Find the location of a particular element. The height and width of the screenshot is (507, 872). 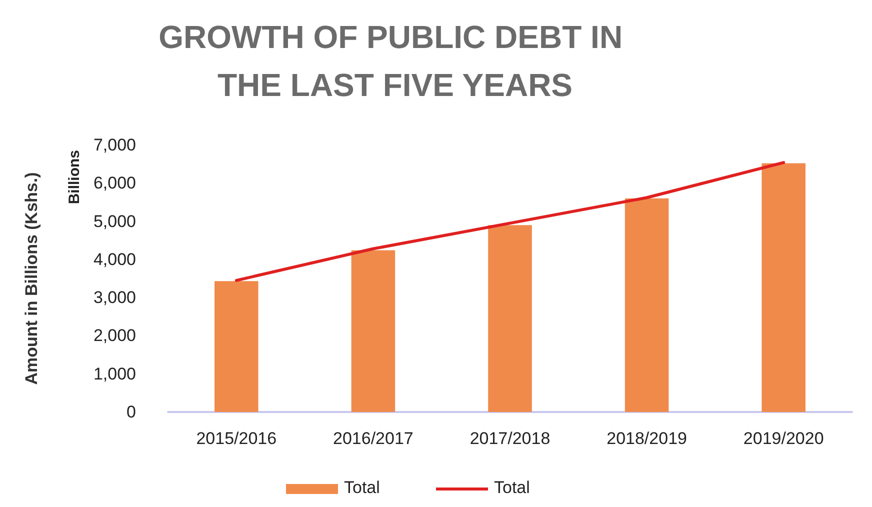

y-tick-label: 4,000 is located at coordinates (114, 259).